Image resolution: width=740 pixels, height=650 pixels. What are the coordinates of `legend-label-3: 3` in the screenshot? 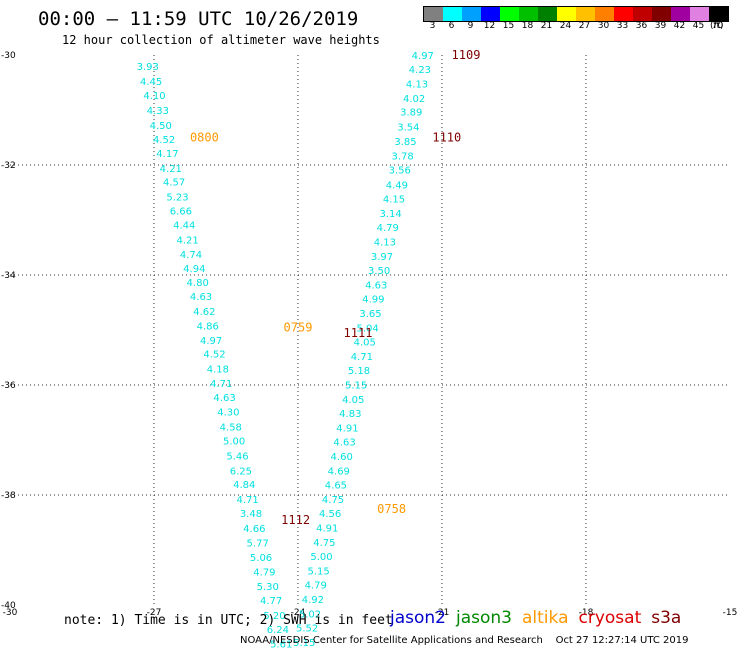 It's located at (432, 26).